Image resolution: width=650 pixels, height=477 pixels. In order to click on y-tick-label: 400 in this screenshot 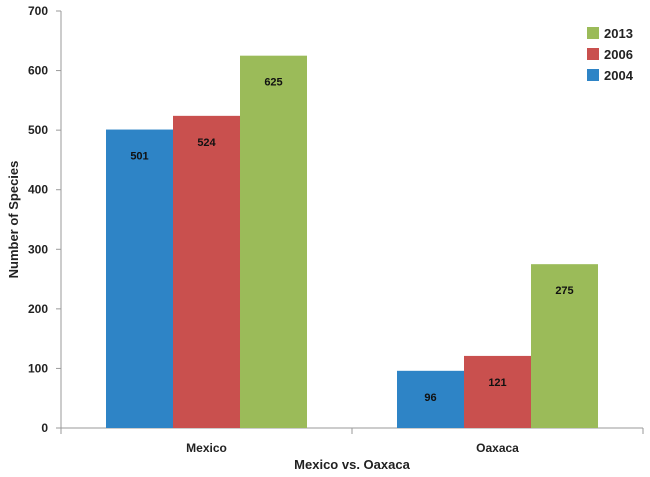, I will do `click(38, 190)`.